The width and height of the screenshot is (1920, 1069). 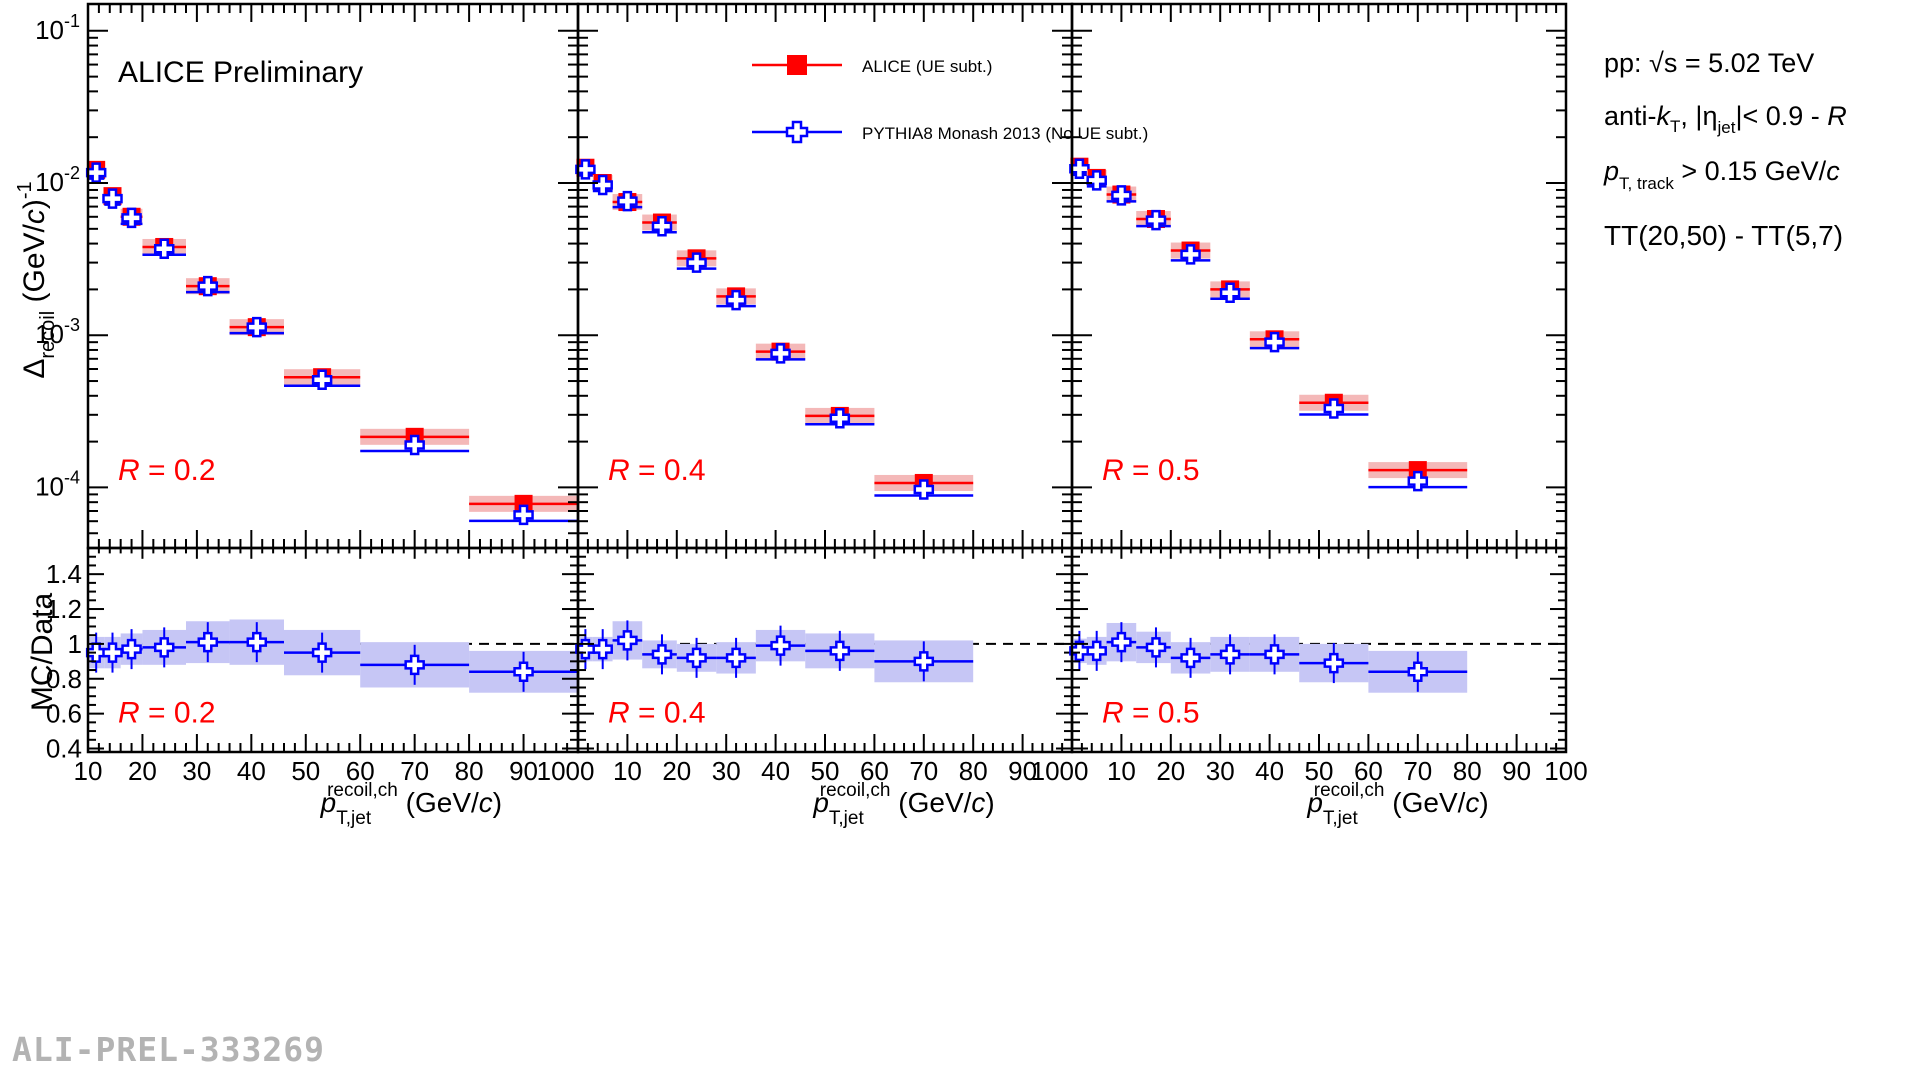 What do you see at coordinates (1709, 63) in the screenshot?
I see `annotation-system: pp: √s = 5.02 TeV` at bounding box center [1709, 63].